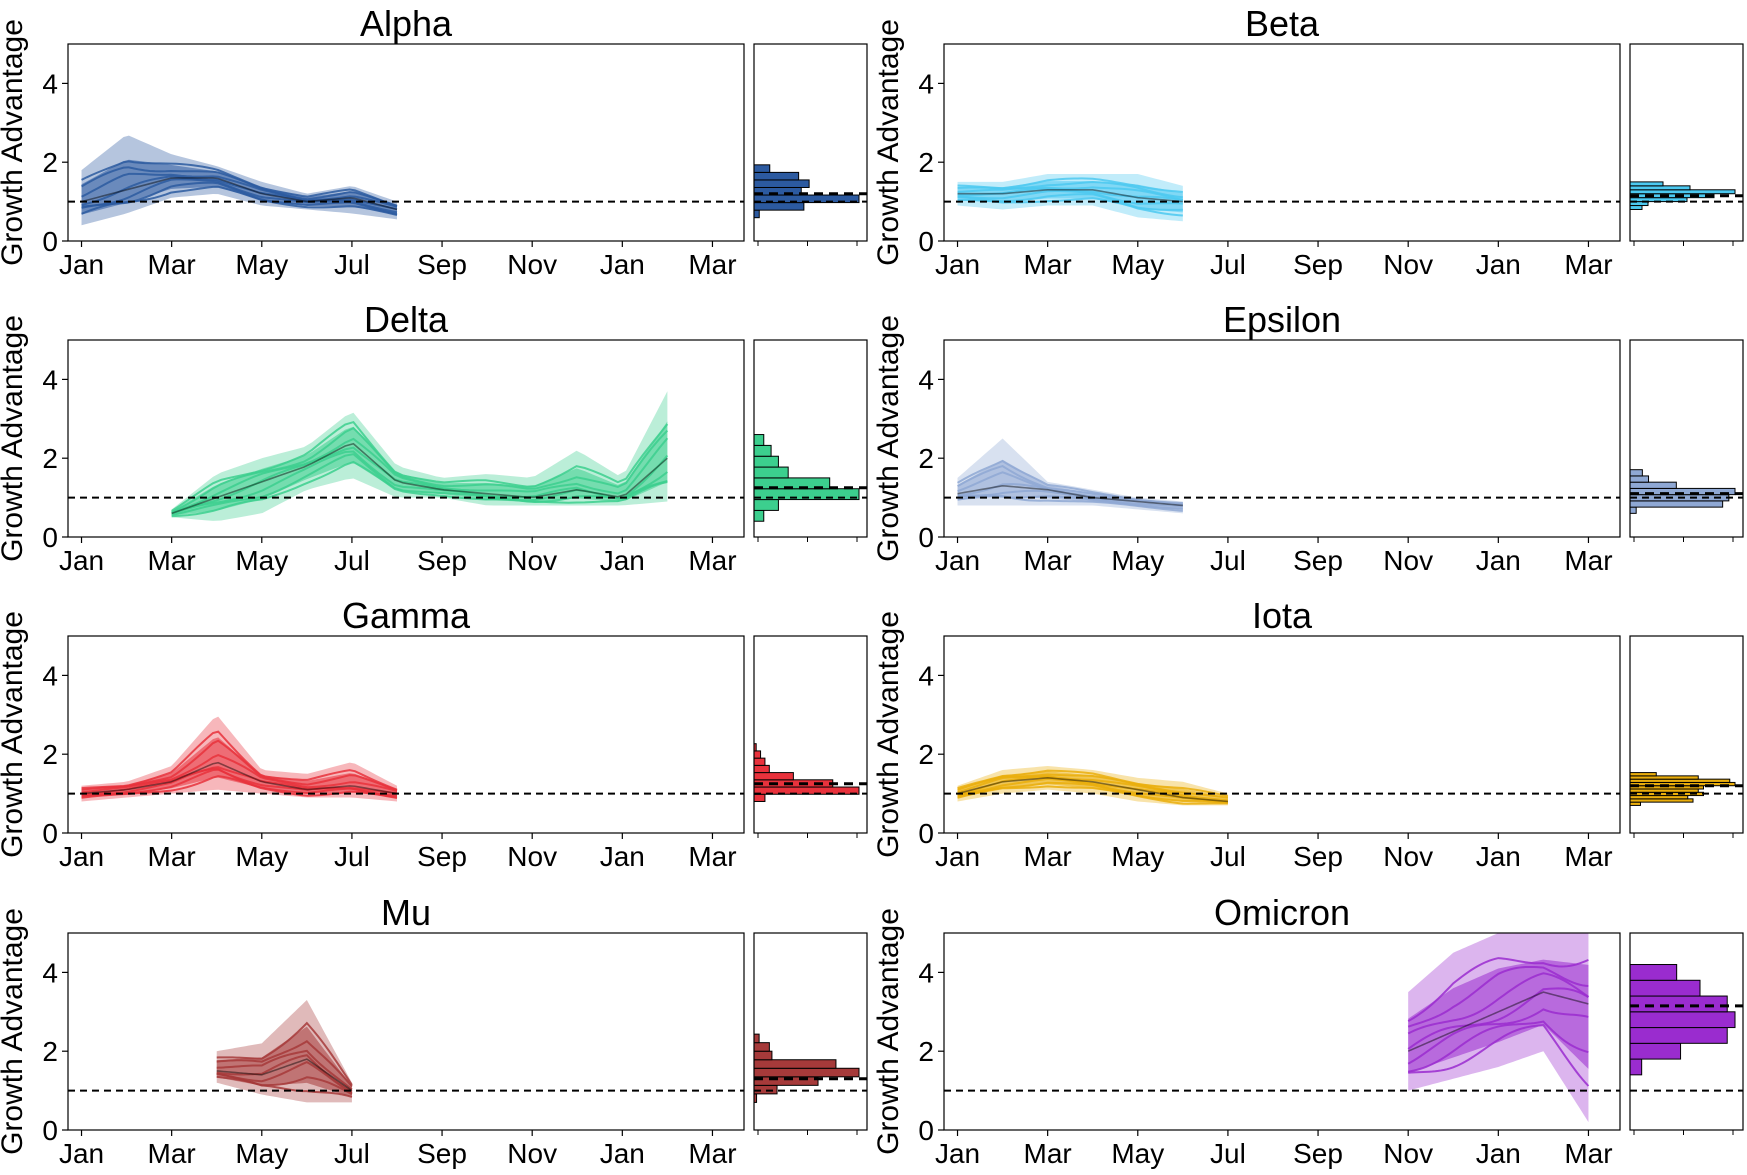 Image resolution: width=1747 pixels, height=1175 pixels. I want to click on inner-band, so click(1498, 1016).